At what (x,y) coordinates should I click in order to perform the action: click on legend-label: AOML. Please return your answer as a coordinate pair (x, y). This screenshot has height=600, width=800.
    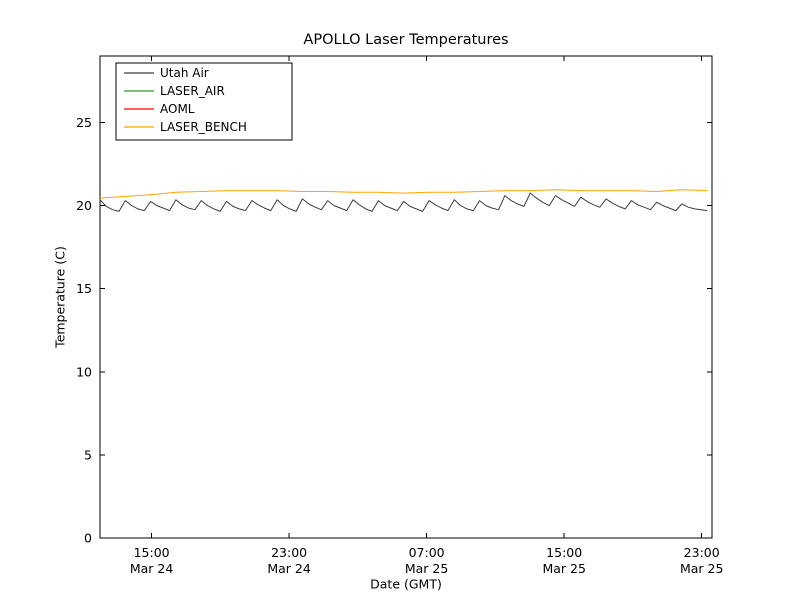
    Looking at the image, I should click on (177, 109).